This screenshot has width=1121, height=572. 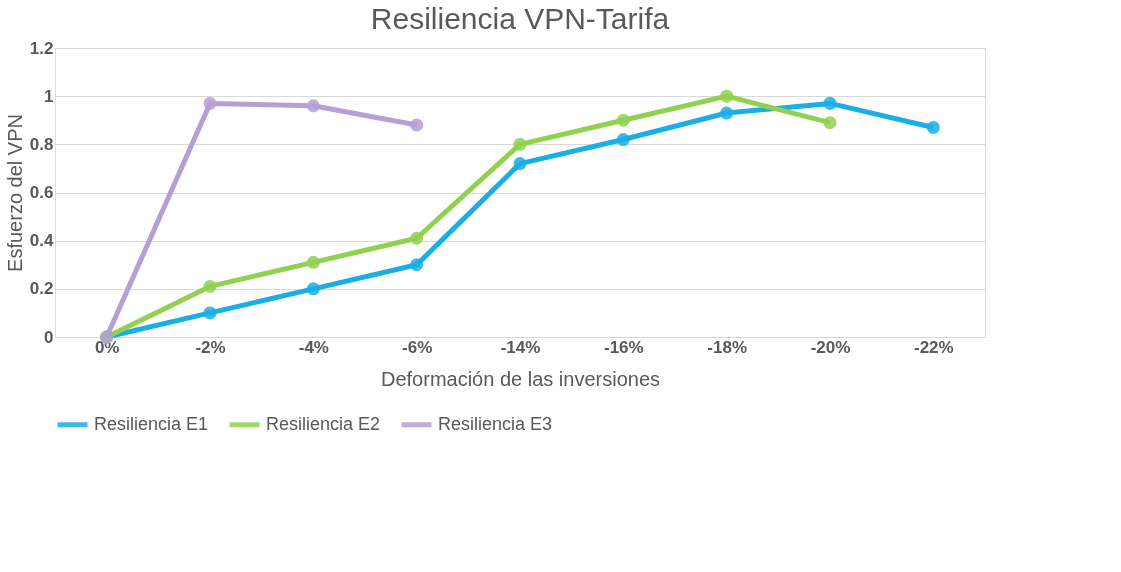 I want to click on y-tick-label: 0.4, so click(x=42, y=241).